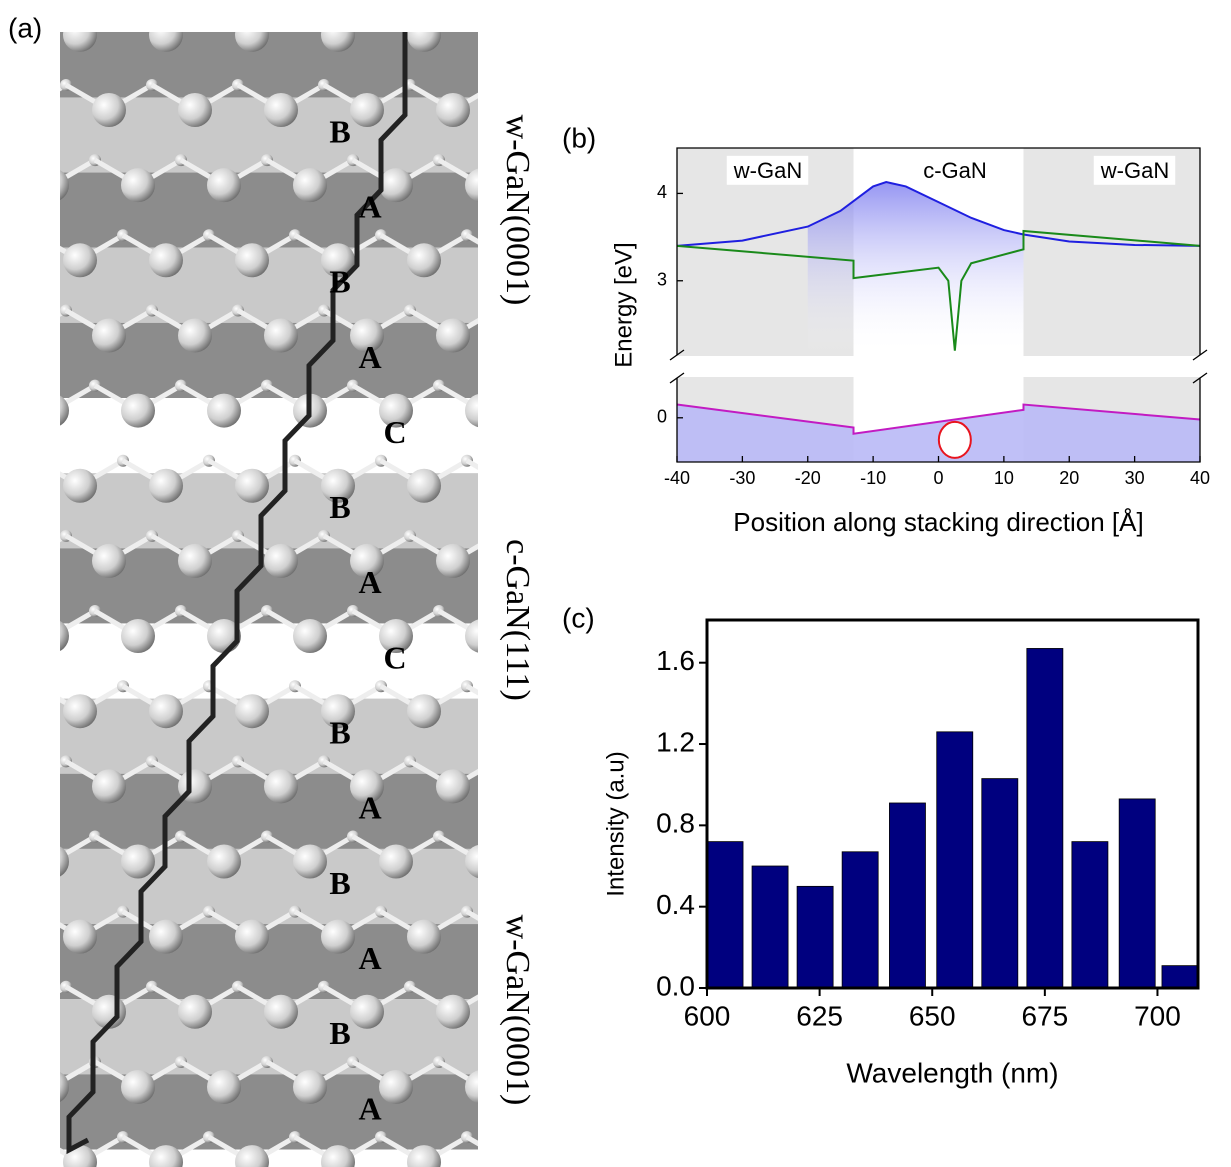 The width and height of the screenshot is (1231, 1167). What do you see at coordinates (579, 137) in the screenshot?
I see `panel-label: (b)` at bounding box center [579, 137].